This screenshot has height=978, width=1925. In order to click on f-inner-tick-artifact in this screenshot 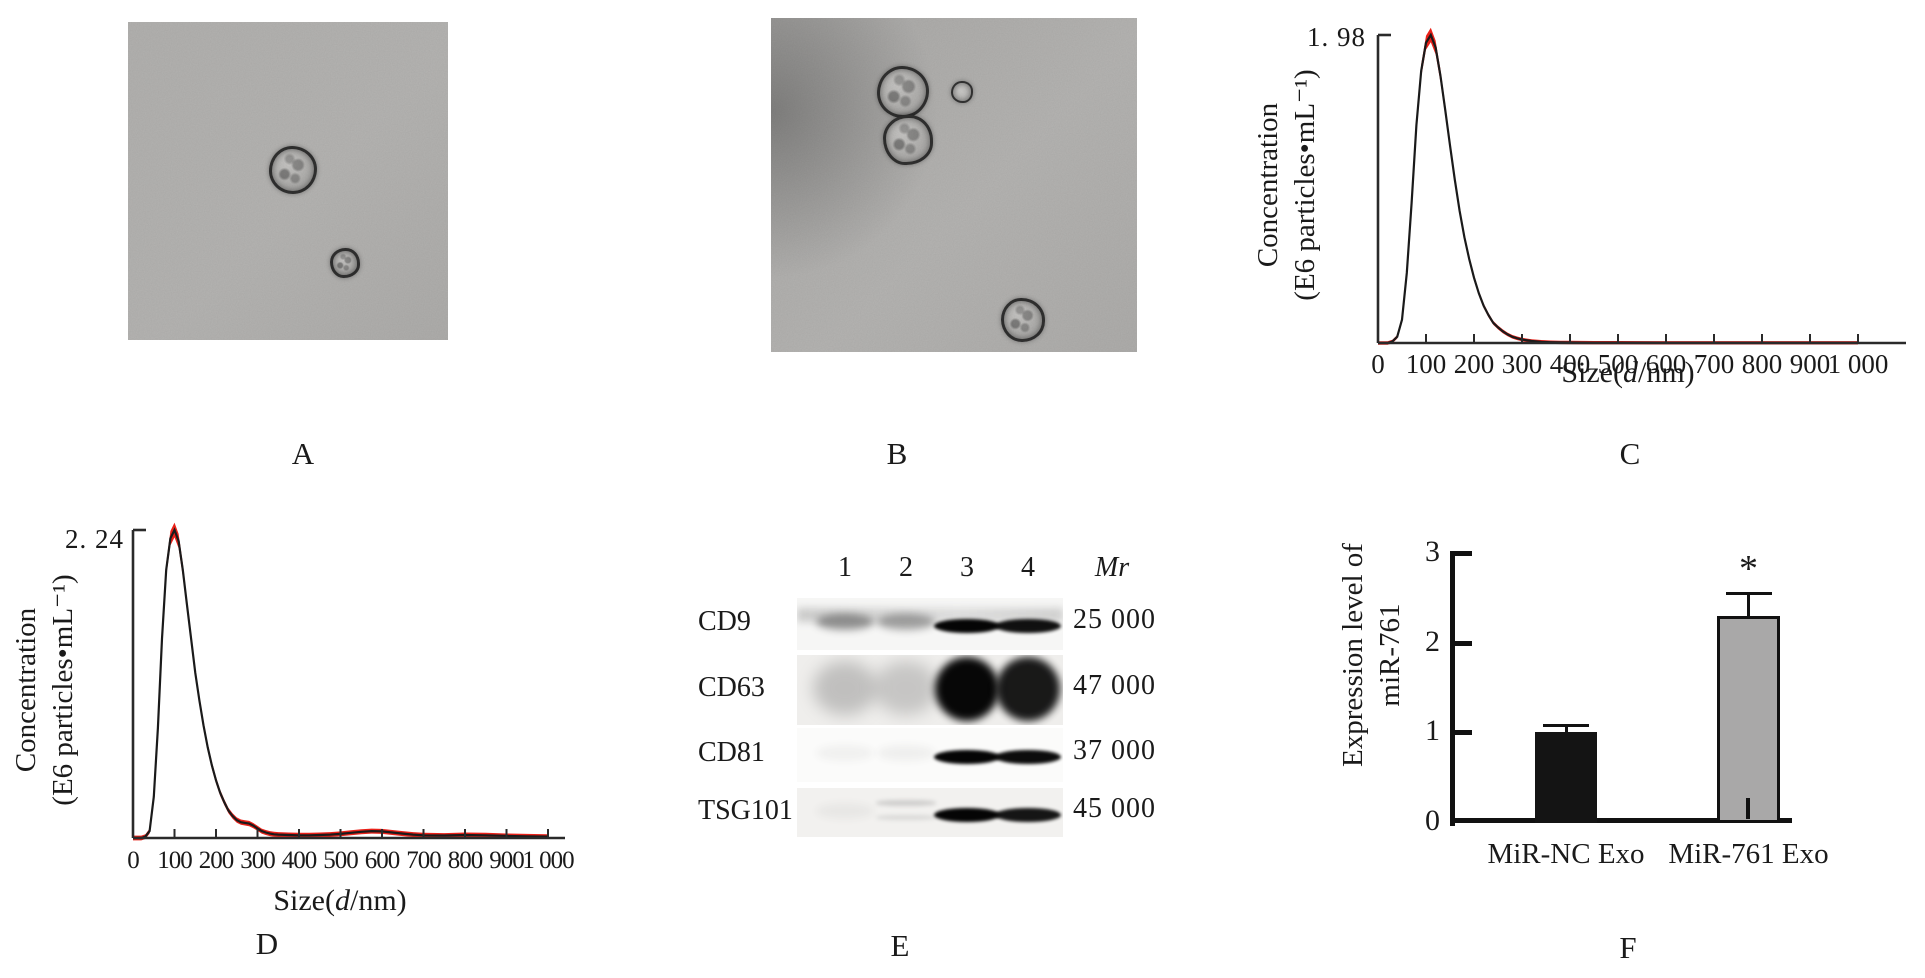, I will do `click(1748, 808)`.